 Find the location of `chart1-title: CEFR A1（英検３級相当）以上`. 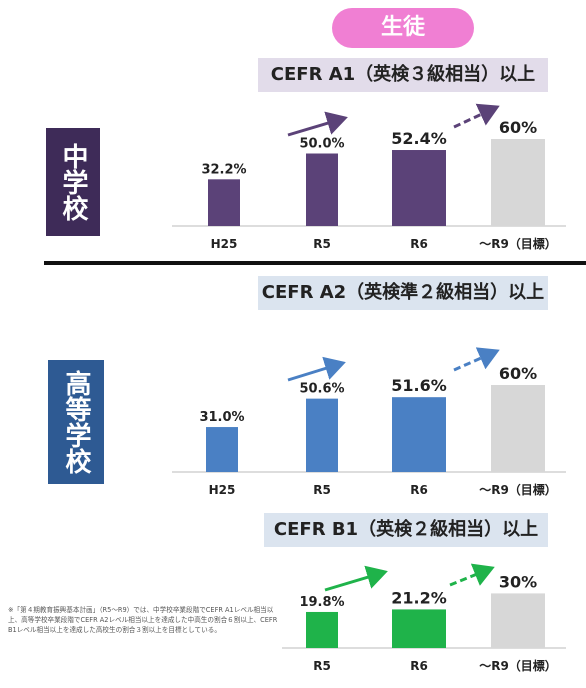

chart1-title: CEFR A1（英検３級相当）以上 is located at coordinates (403, 75).